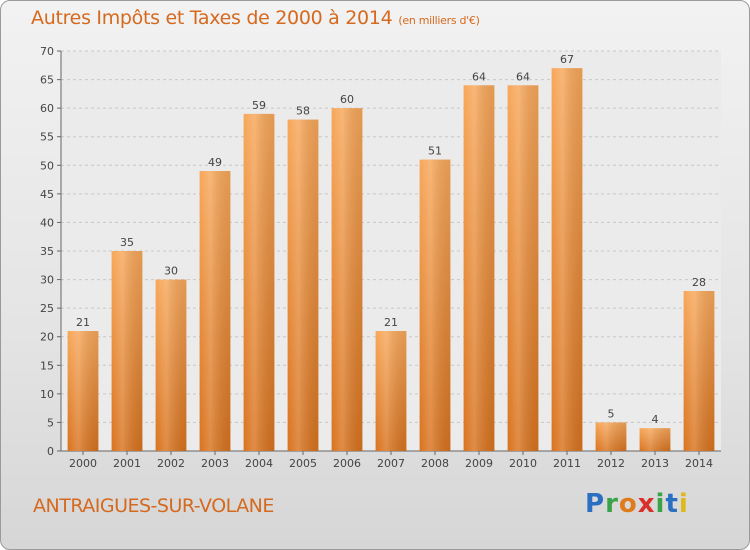 The image size is (750, 550). Describe the element at coordinates (391, 391) in the screenshot. I see `bar-shine-2007` at that location.